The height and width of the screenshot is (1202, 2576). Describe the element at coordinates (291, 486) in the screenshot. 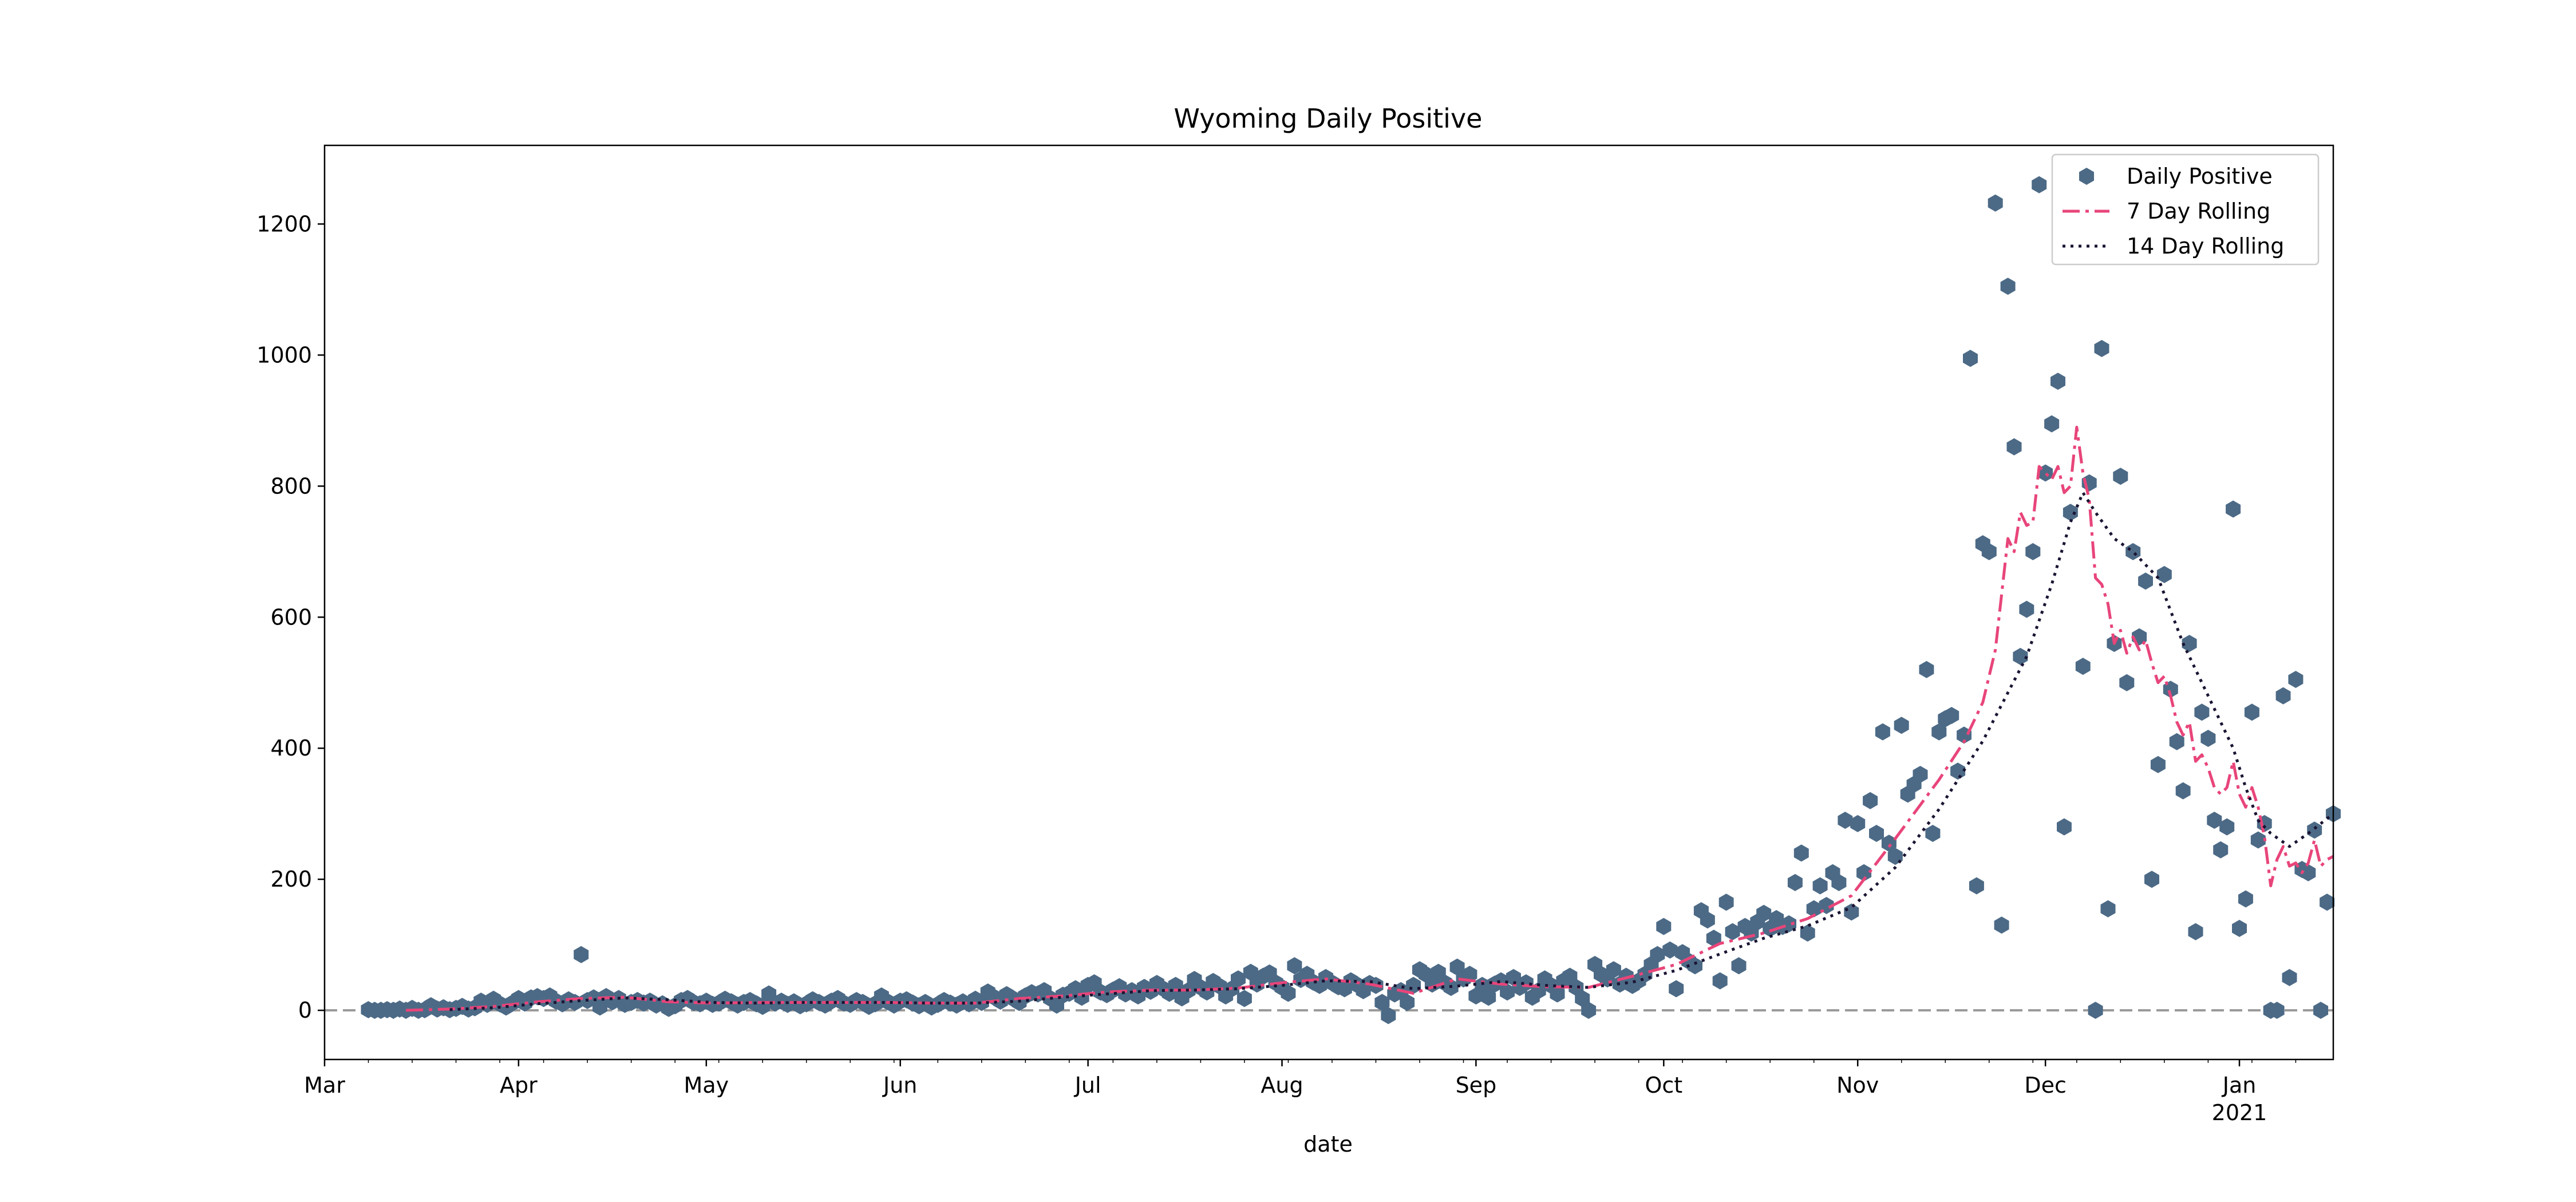

I see `y-tick-label: 800` at that location.